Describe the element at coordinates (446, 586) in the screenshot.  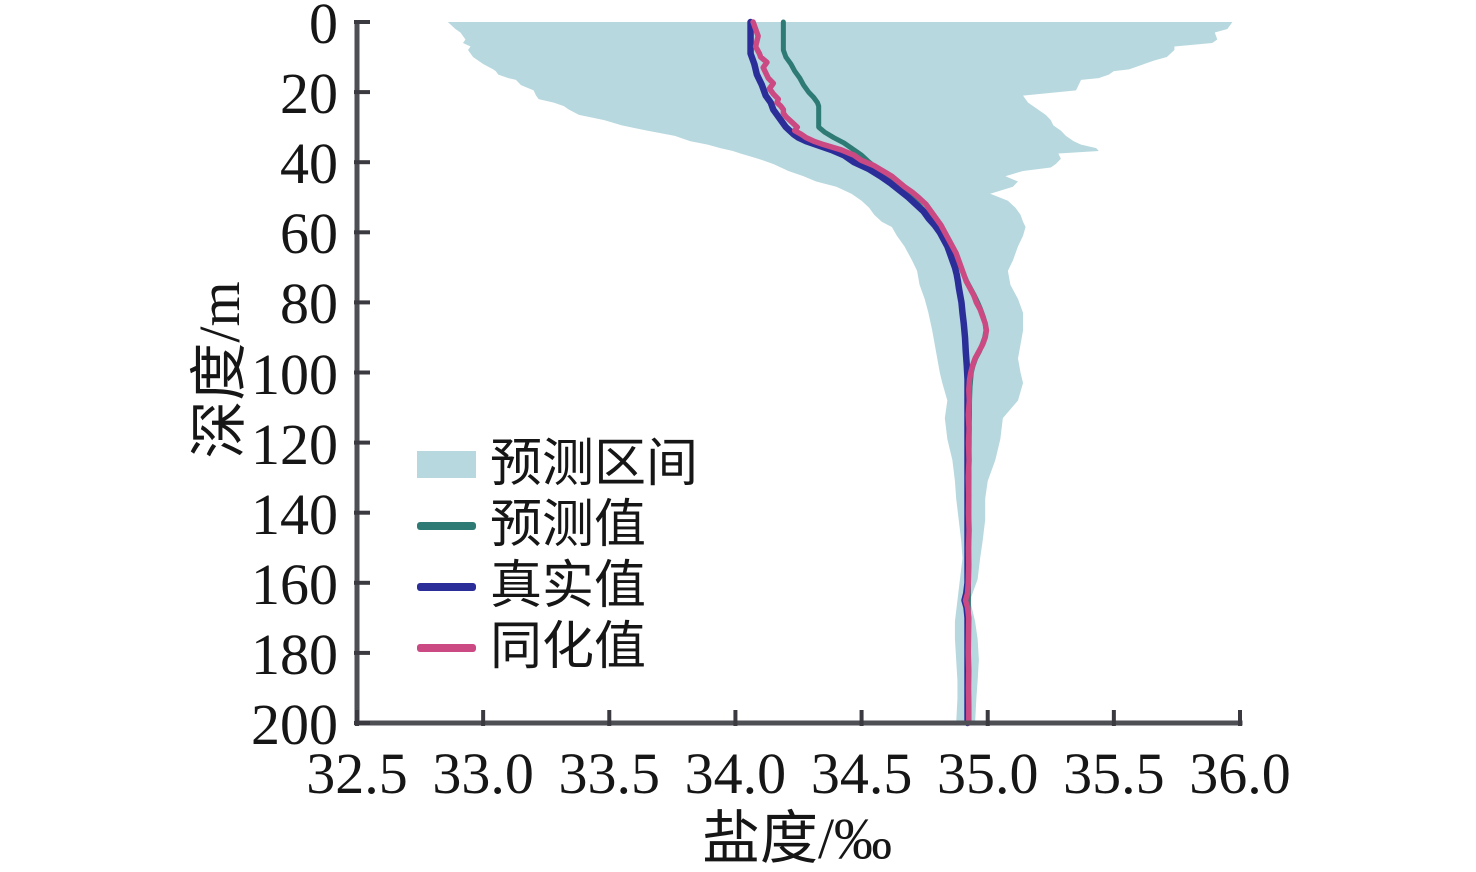
I see `truth-line-swatch` at that location.